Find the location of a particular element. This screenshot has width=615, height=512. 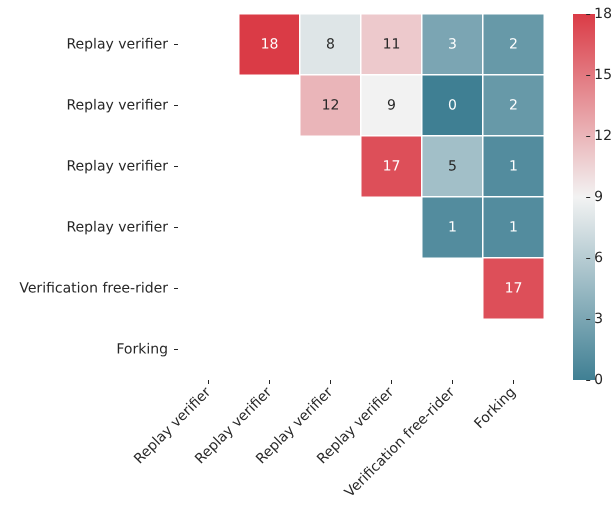

data-label: 9 is located at coordinates (391, 106).